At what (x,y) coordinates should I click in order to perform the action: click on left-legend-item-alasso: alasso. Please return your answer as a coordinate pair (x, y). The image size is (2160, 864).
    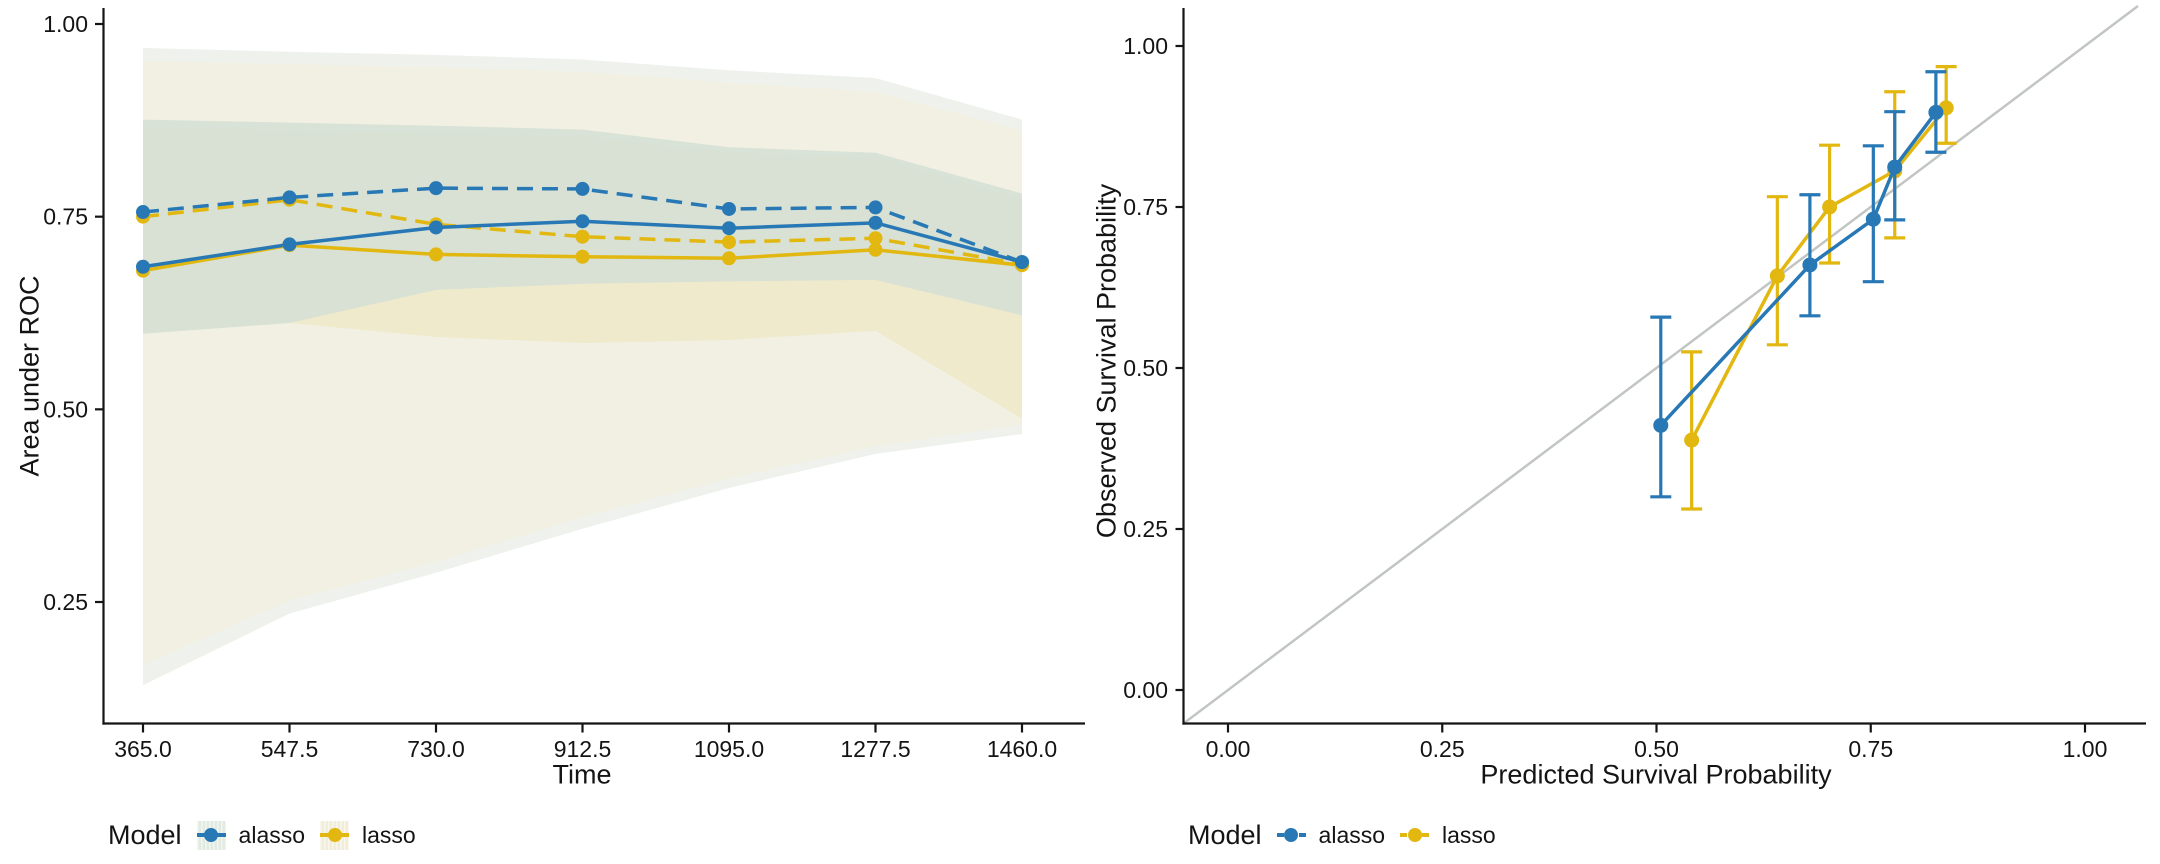
    Looking at the image, I should click on (251, 835).